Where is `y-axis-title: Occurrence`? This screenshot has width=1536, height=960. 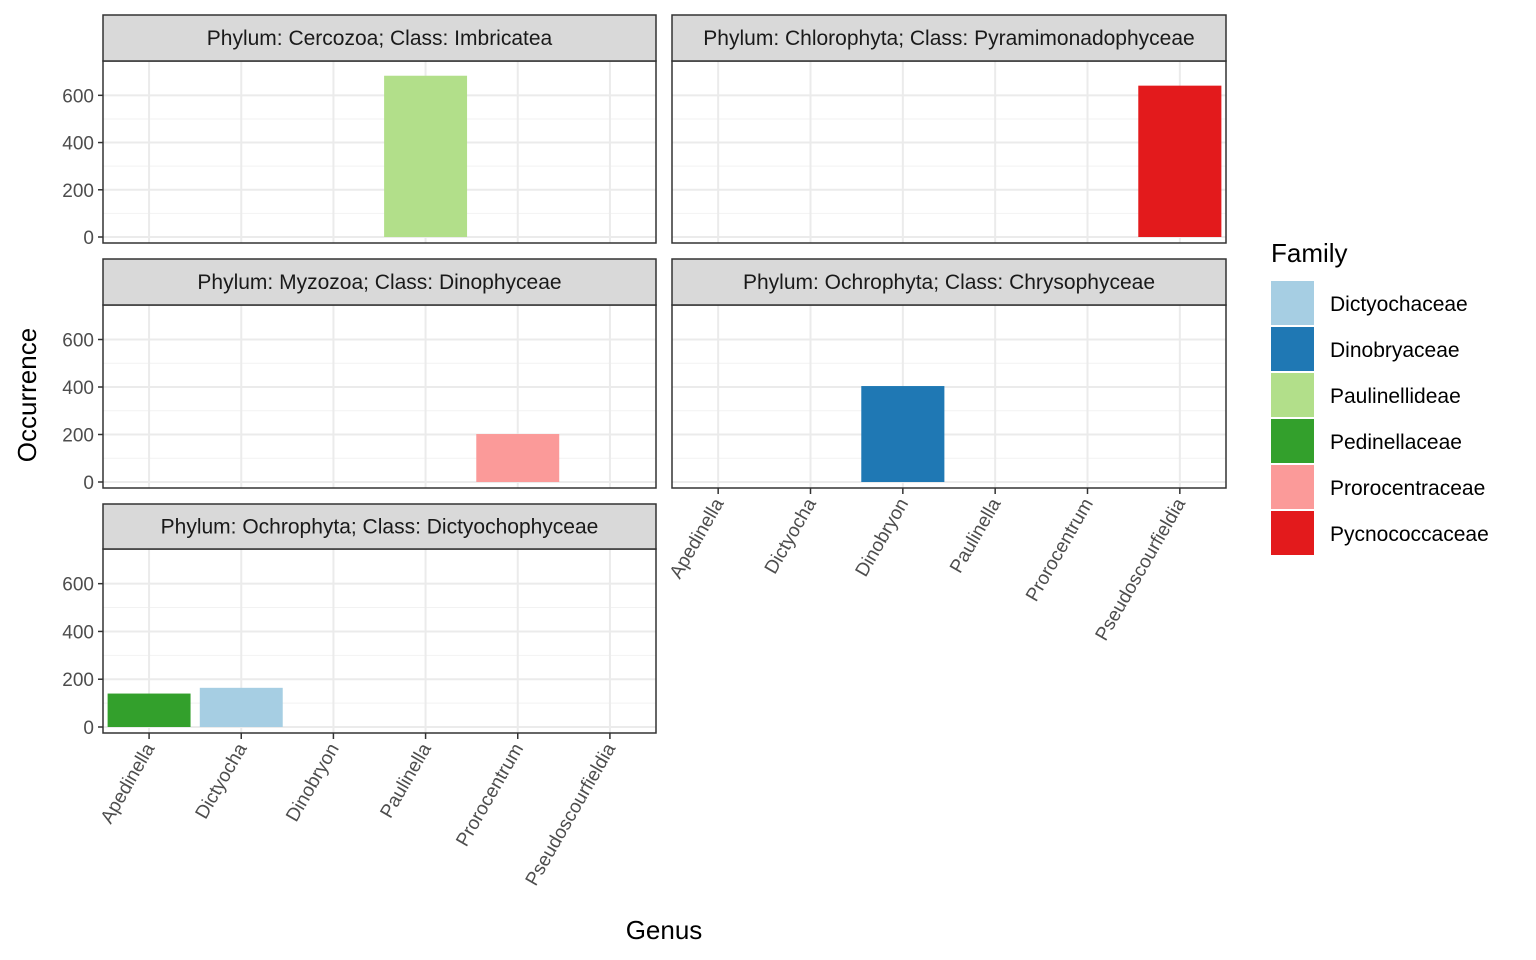 y-axis-title: Occurrence is located at coordinates (27, 395).